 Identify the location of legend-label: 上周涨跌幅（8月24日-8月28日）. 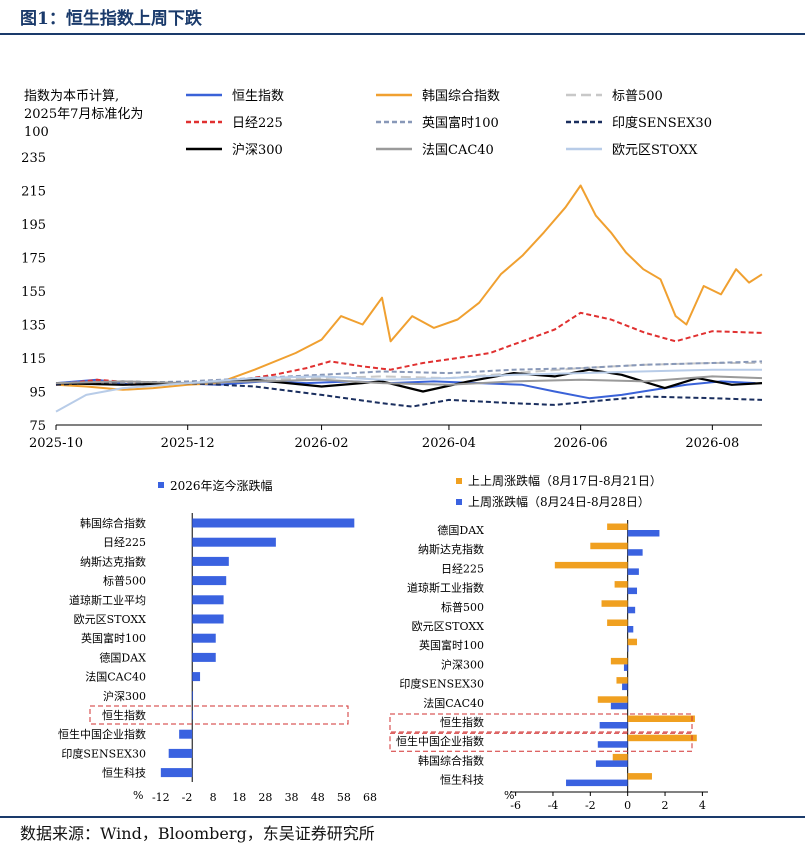
(559, 501).